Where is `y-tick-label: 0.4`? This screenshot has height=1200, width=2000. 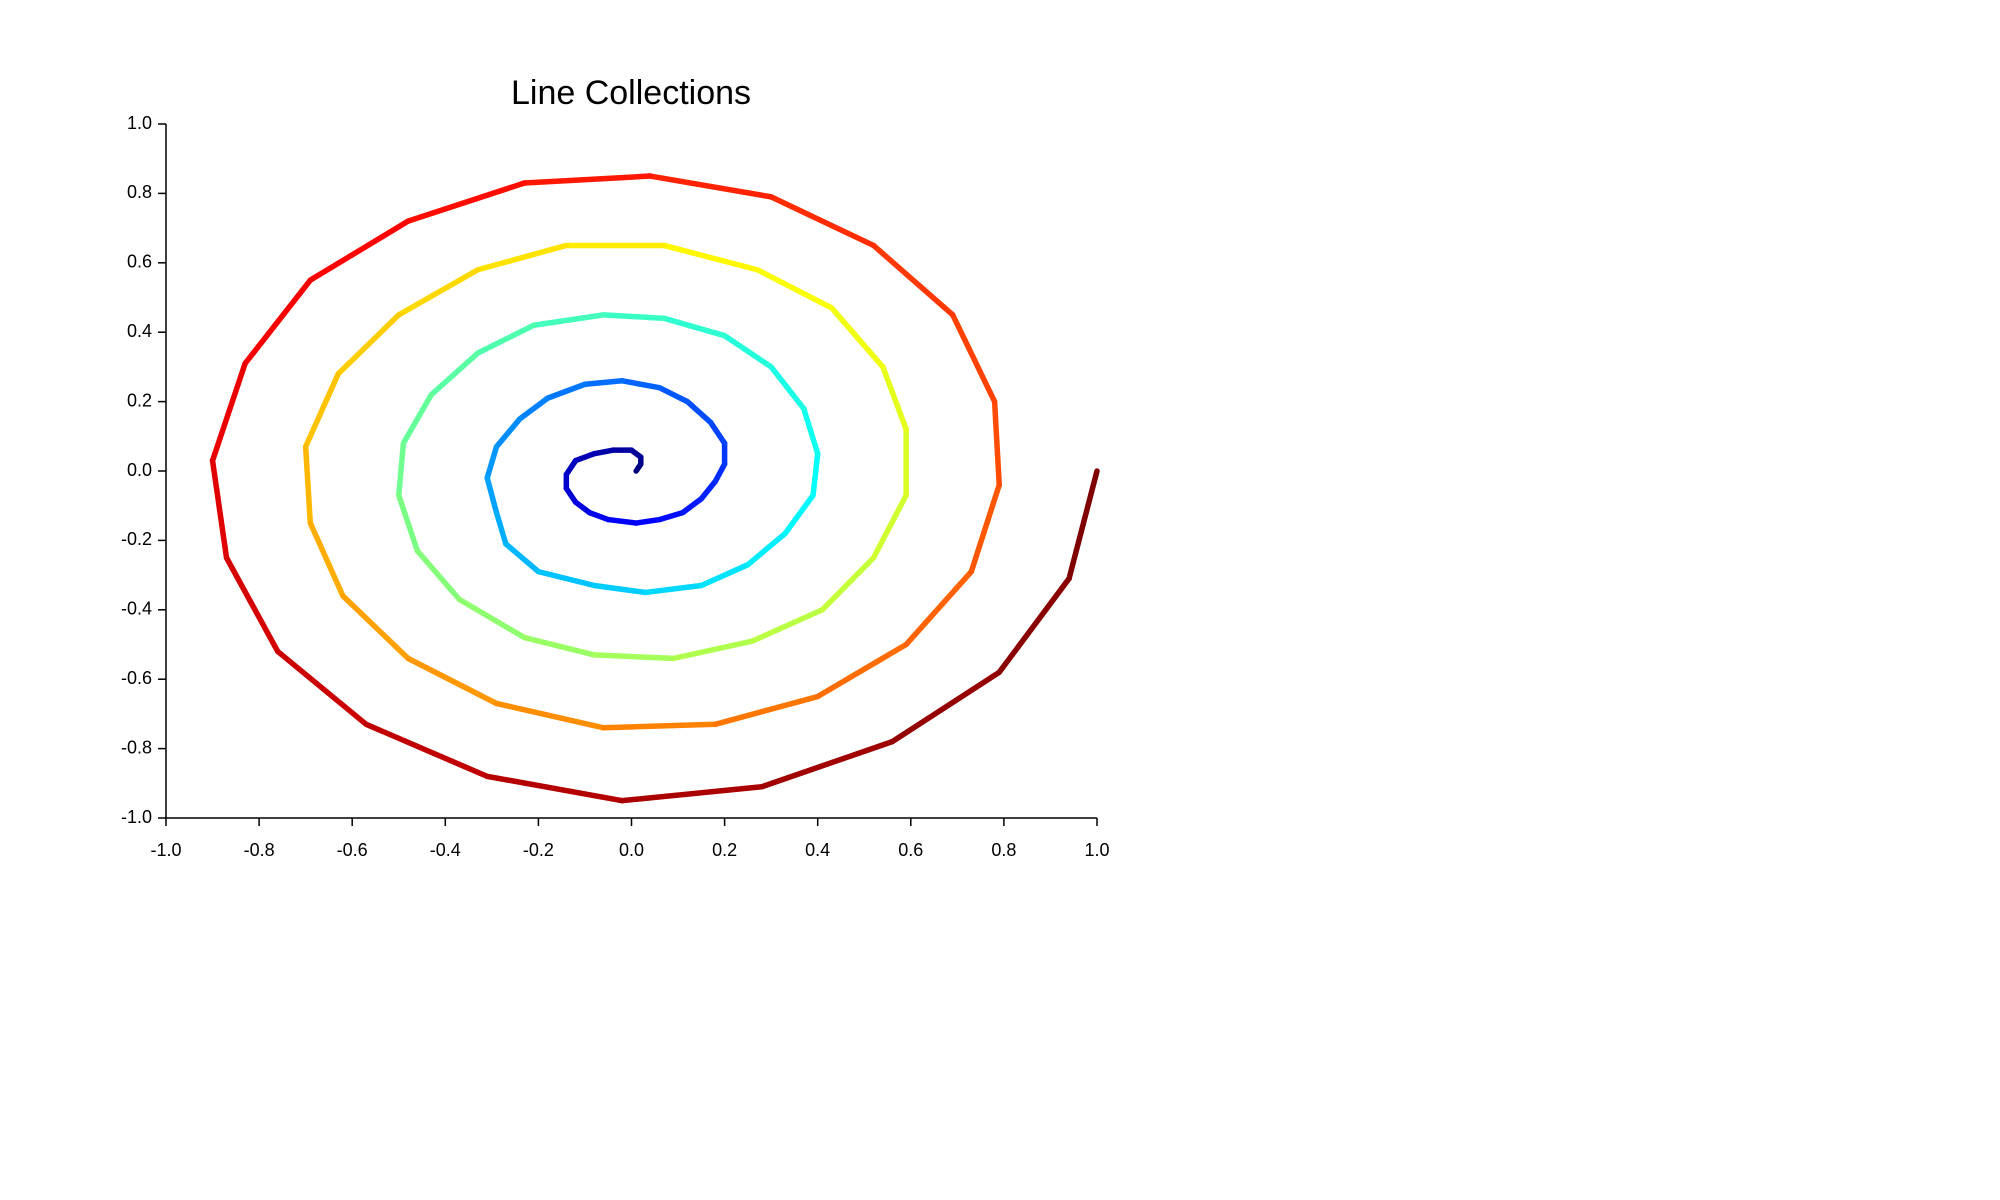
y-tick-label: 0.4 is located at coordinates (139, 331).